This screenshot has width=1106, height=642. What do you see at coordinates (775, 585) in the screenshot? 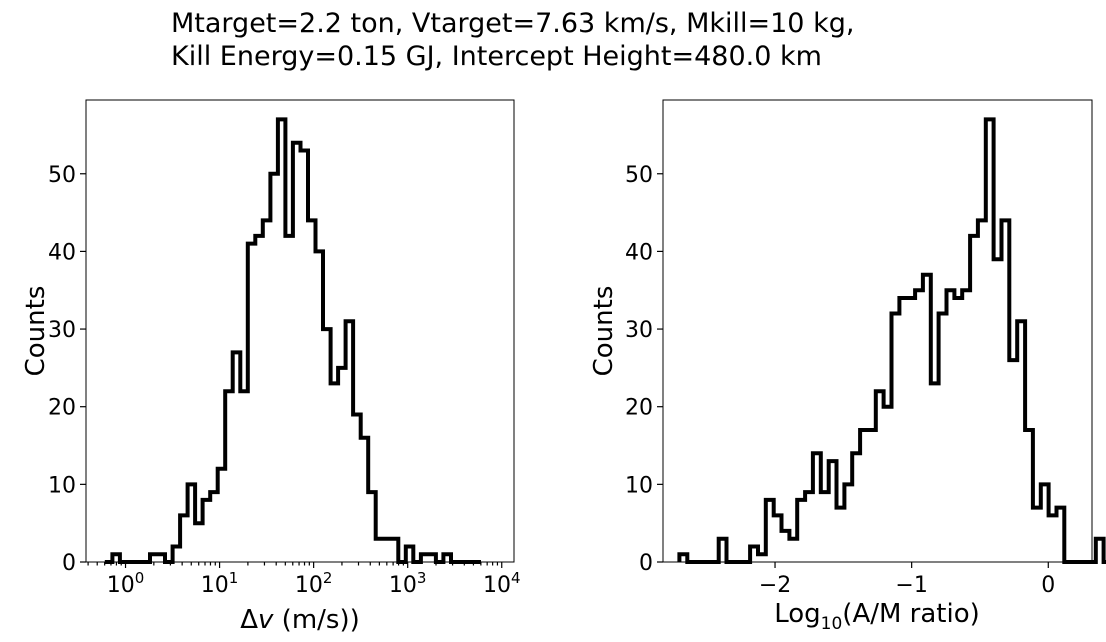
I see `area-mass-x-tick-label: −2` at bounding box center [775, 585].